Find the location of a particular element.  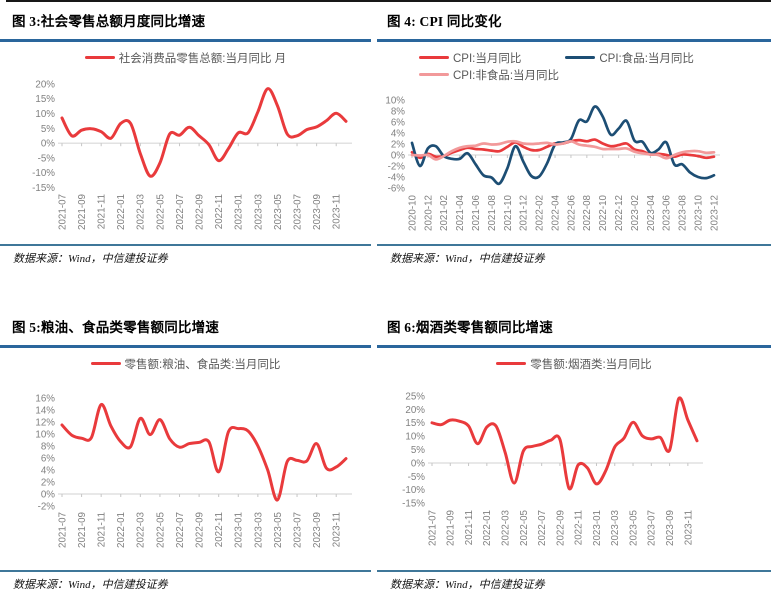

x-tick-label: 2021-04 is located at coordinates (460, 212).